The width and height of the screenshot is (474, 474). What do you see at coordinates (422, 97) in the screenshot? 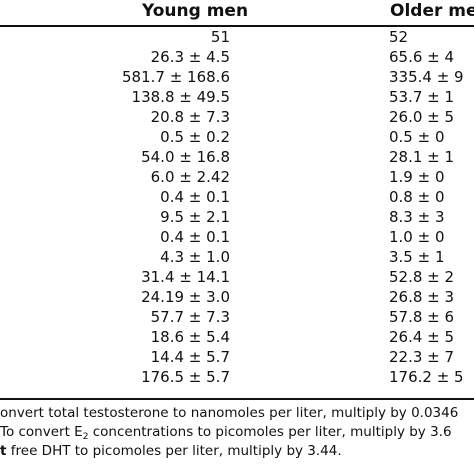
I see `older-men-value: 53.7 ± 1` at bounding box center [422, 97].